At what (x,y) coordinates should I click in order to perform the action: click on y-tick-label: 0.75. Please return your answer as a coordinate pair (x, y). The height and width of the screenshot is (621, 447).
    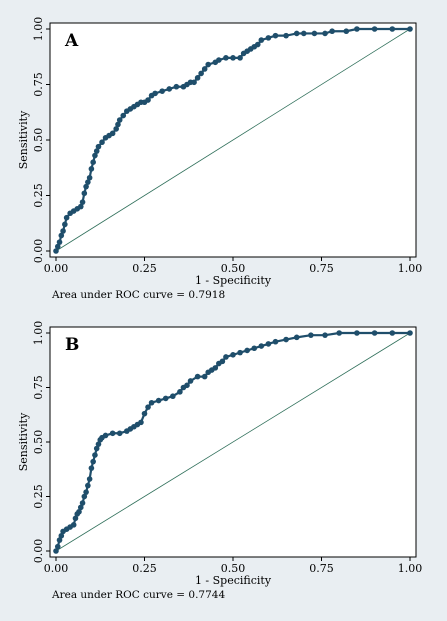
    Looking at the image, I should click on (38, 387).